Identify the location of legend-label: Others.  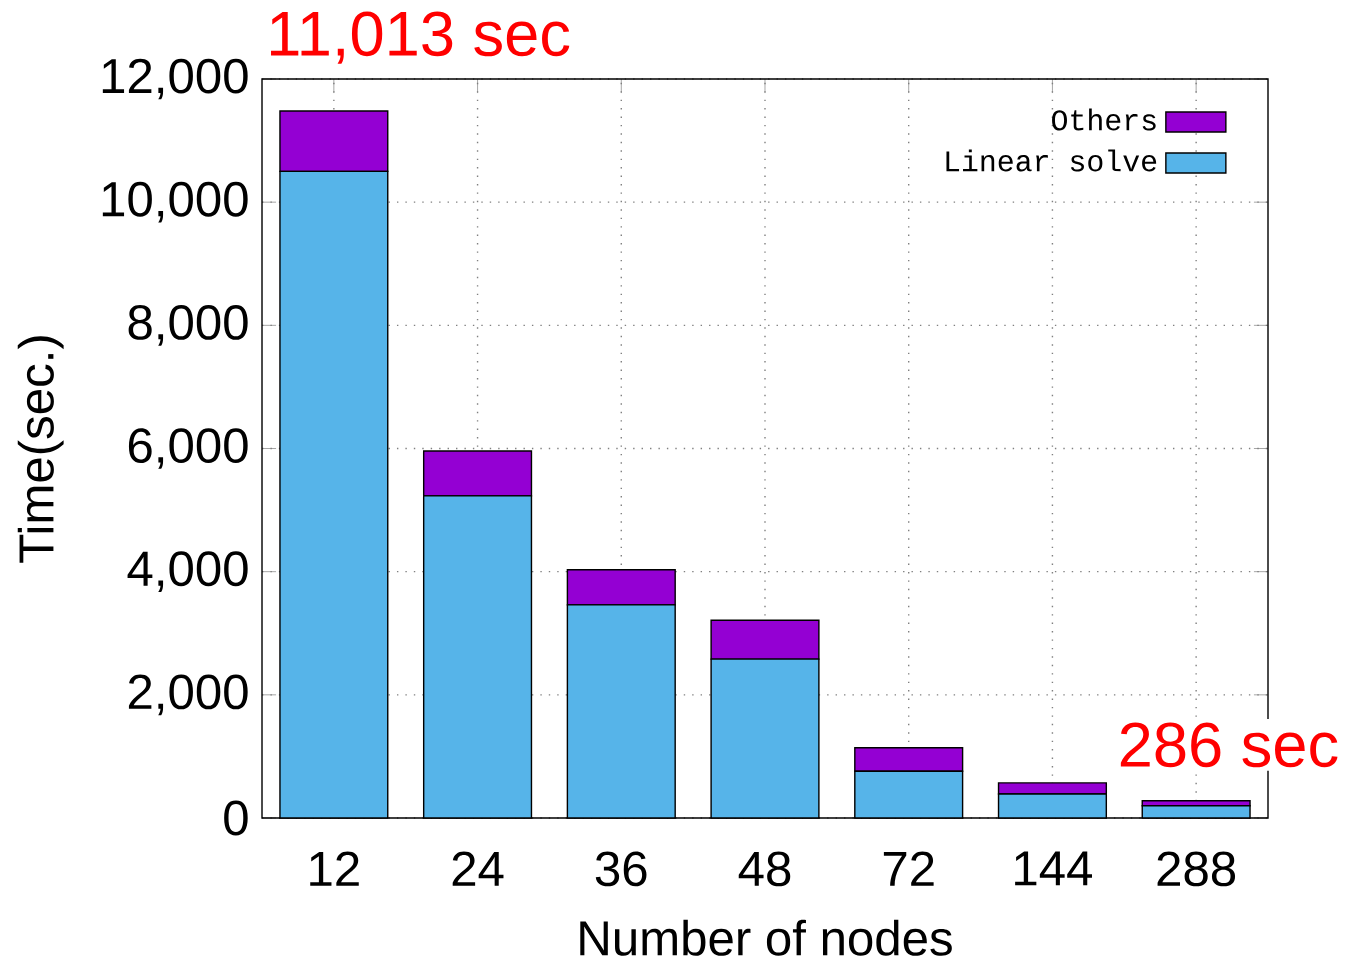
(1104, 119).